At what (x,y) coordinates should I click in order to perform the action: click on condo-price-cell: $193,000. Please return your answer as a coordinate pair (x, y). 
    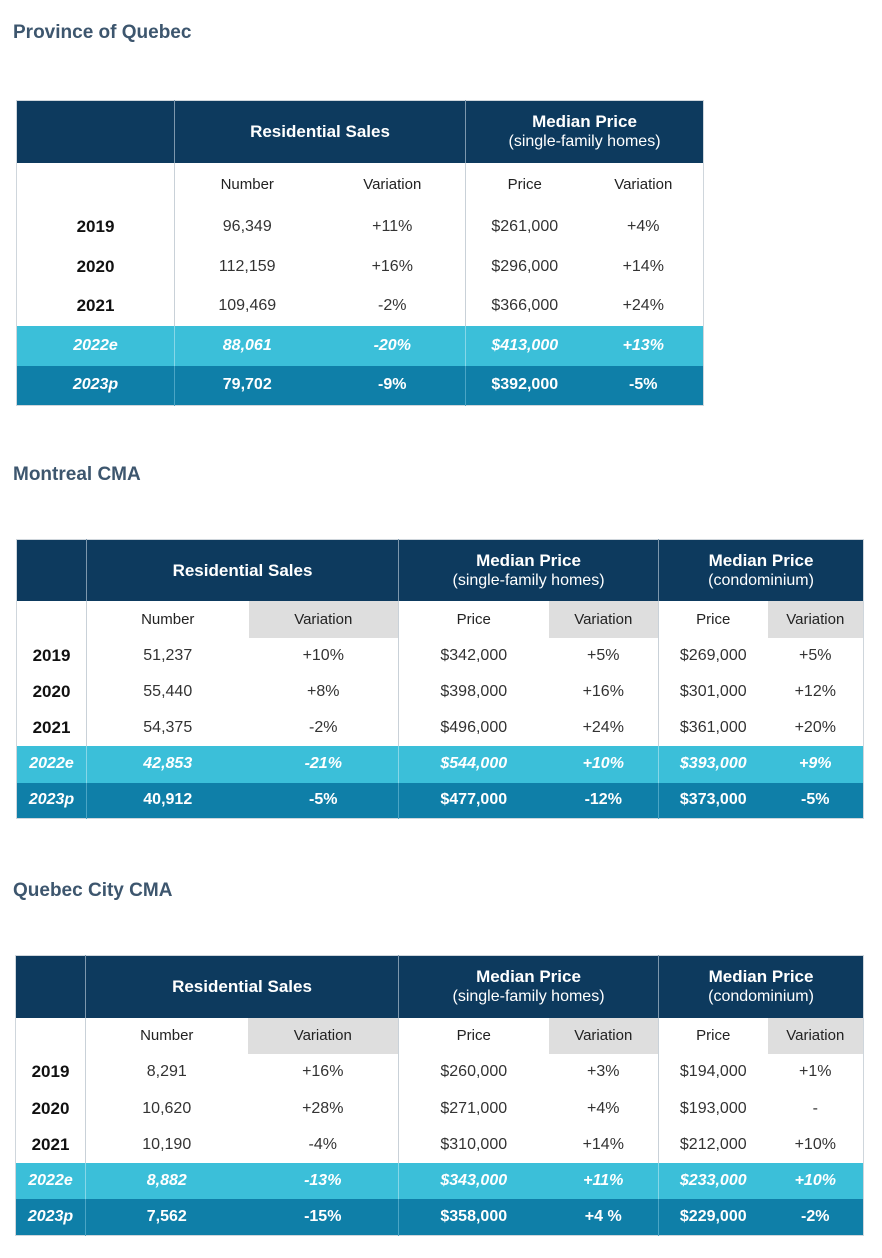
    Looking at the image, I should click on (713, 1108).